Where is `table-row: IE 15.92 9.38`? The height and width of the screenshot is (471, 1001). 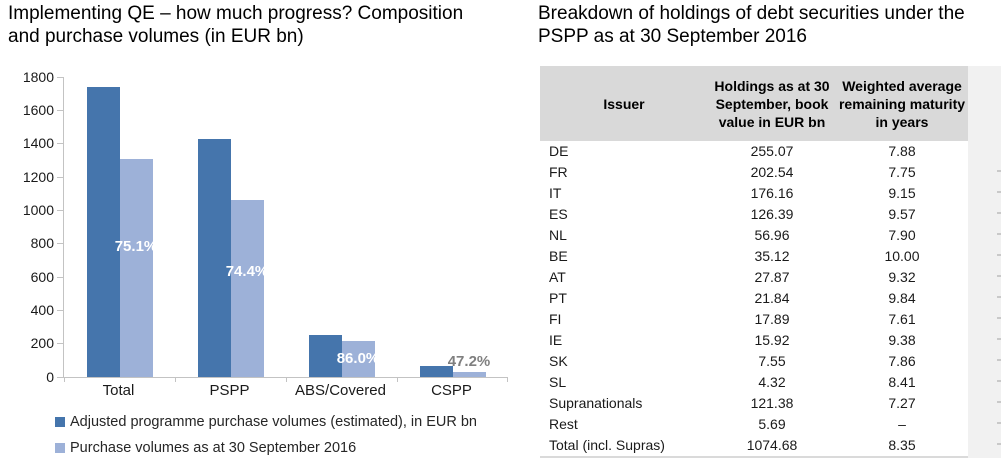
table-row: IE 15.92 9.38 is located at coordinates (754, 340).